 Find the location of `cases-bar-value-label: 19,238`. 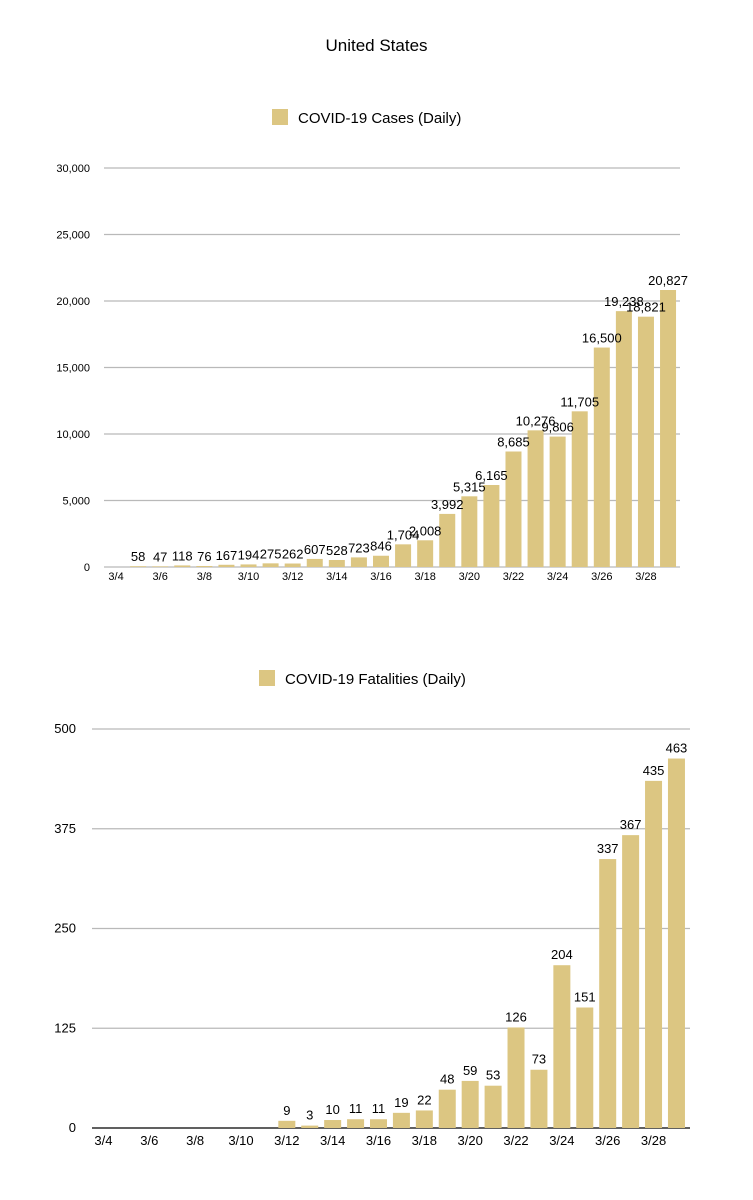

cases-bar-value-label: 19,238 is located at coordinates (624, 301).